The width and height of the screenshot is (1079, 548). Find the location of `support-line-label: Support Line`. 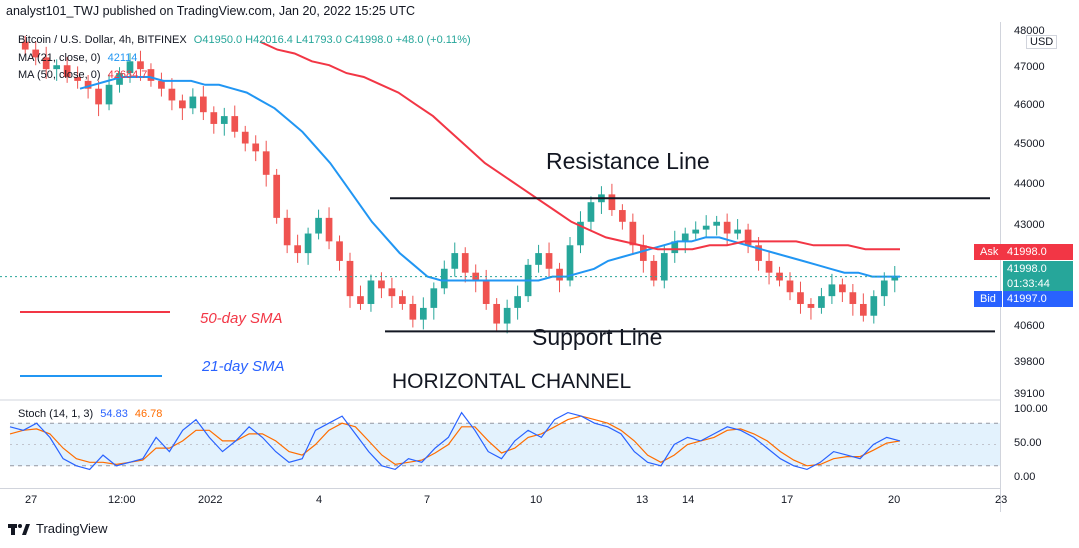

support-line-label: Support Line is located at coordinates (597, 337).